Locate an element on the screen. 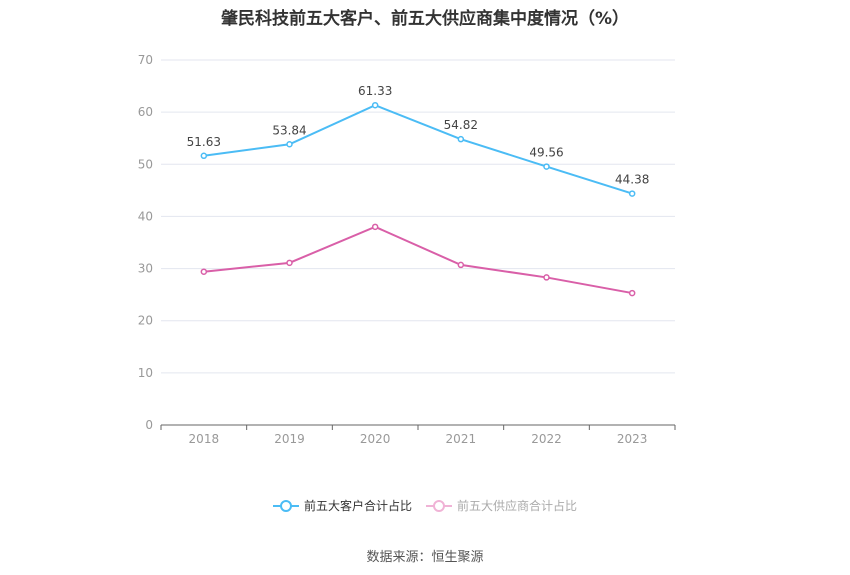 Image resolution: width=850 pixels, height=575 pixels. data-label: 53.84 is located at coordinates (289, 130).